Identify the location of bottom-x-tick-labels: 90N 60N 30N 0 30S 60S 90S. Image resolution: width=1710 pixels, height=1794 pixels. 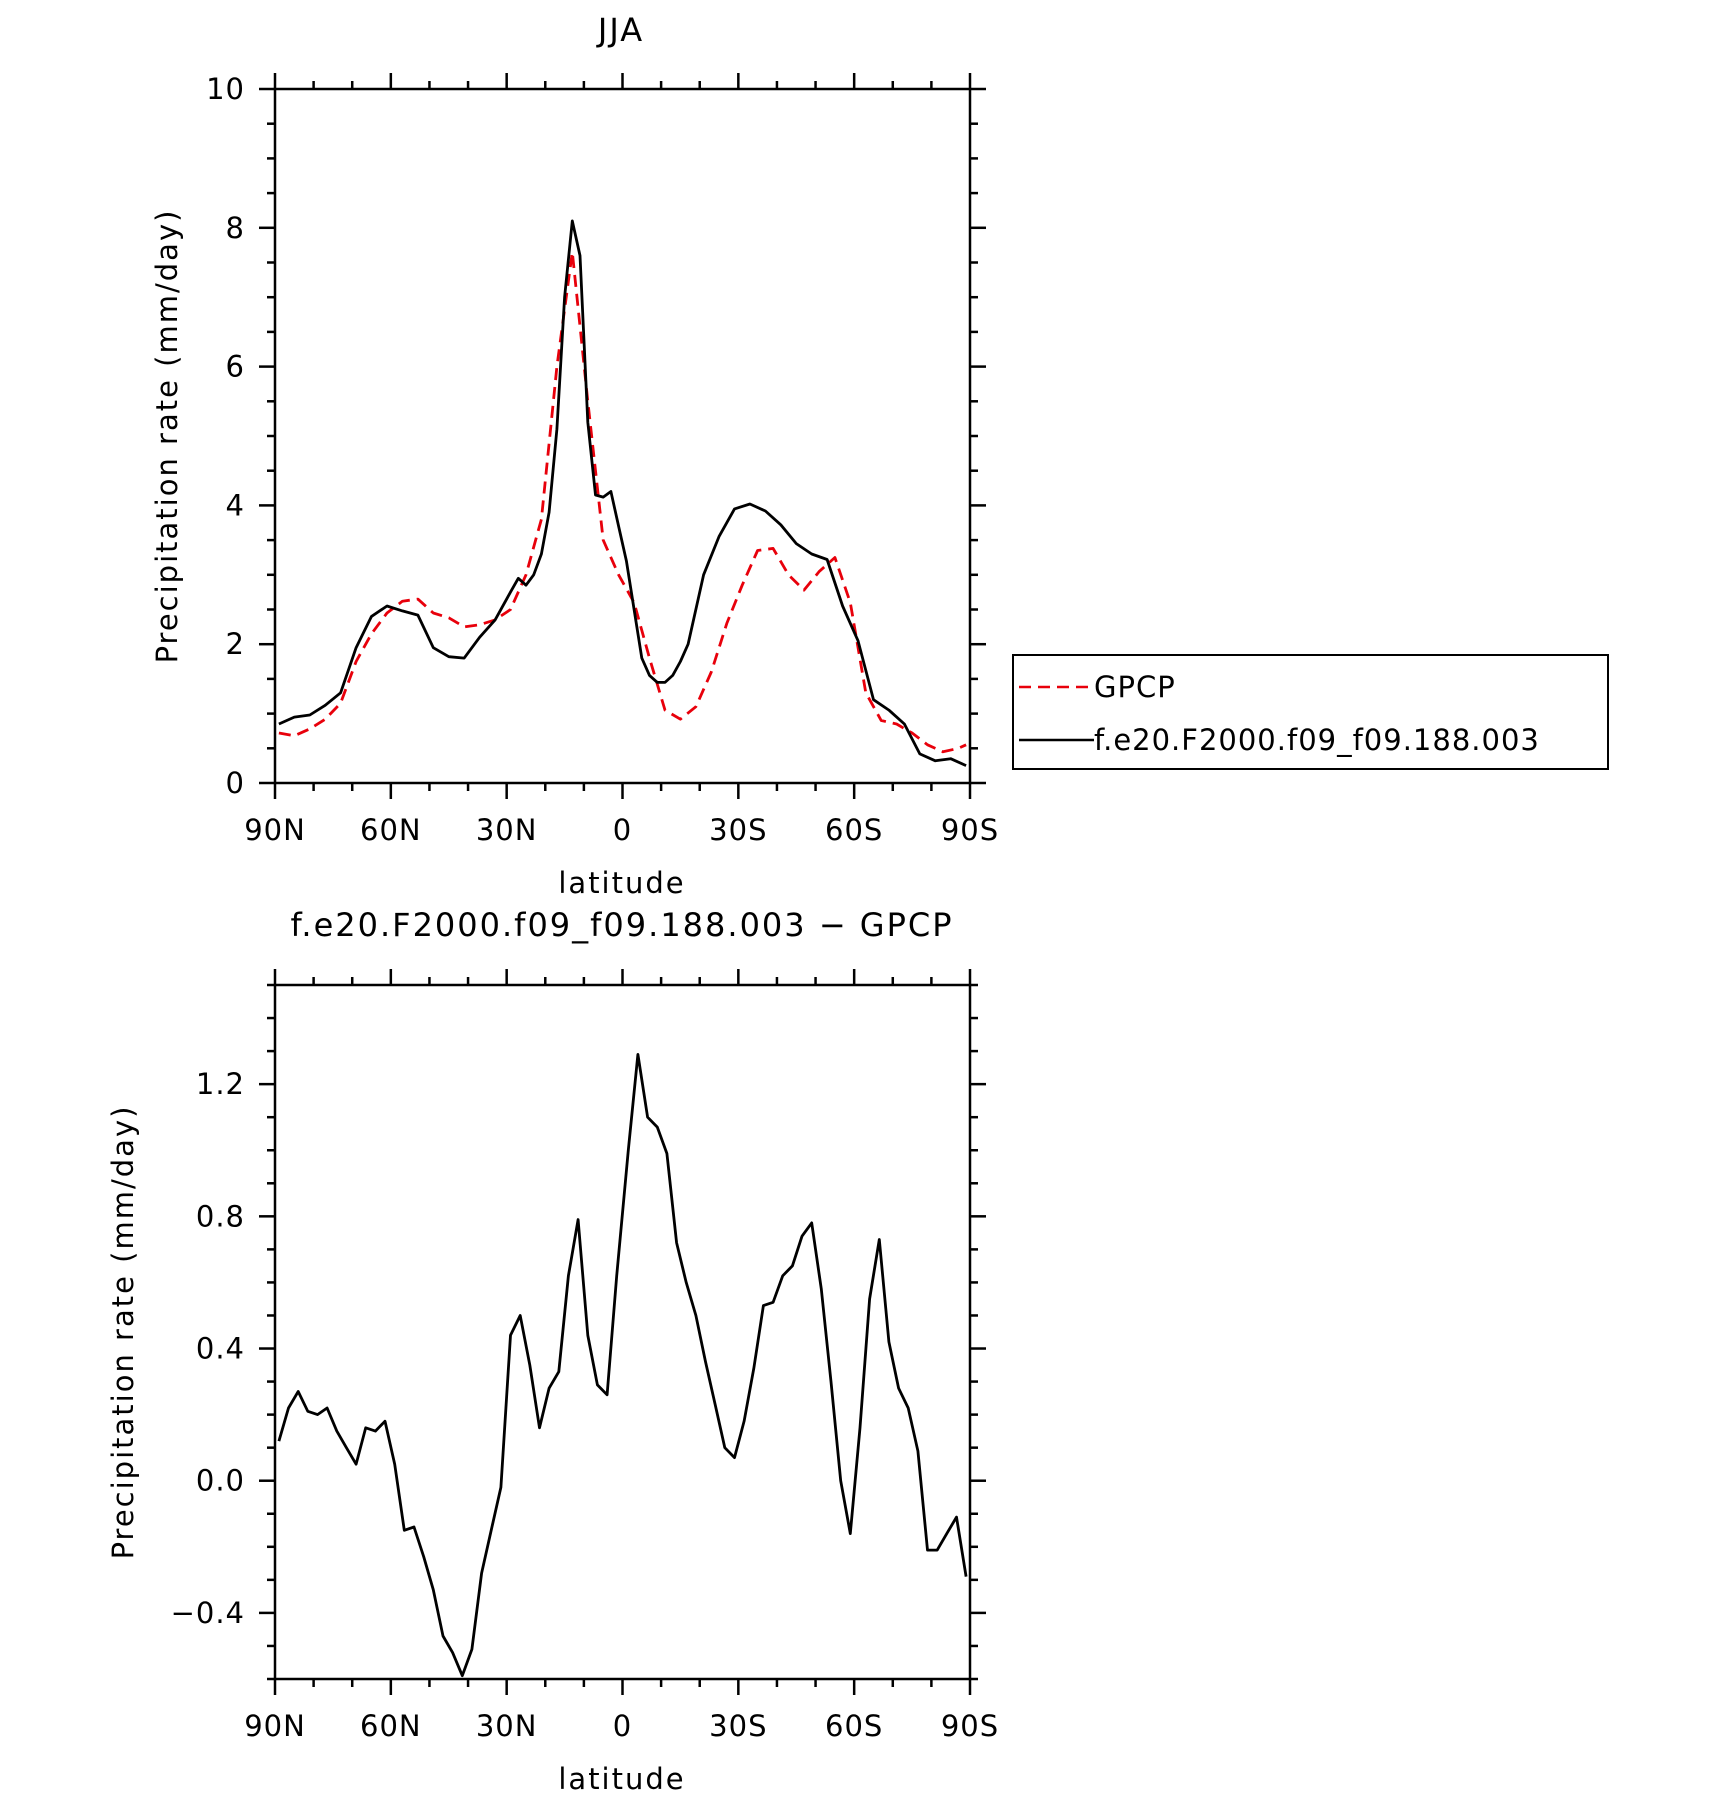
(621, 1726).